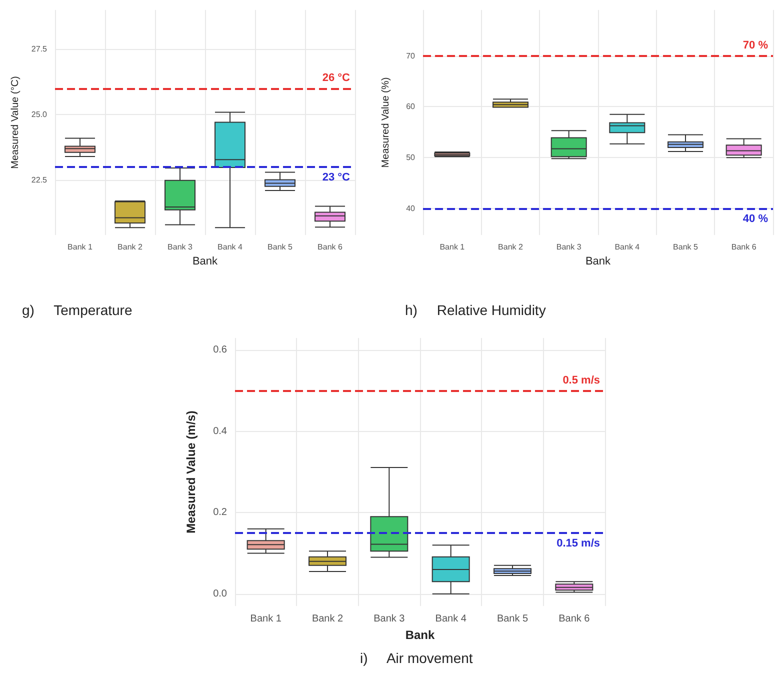  I want to click on y-tick-label: 0.4, so click(220, 431).